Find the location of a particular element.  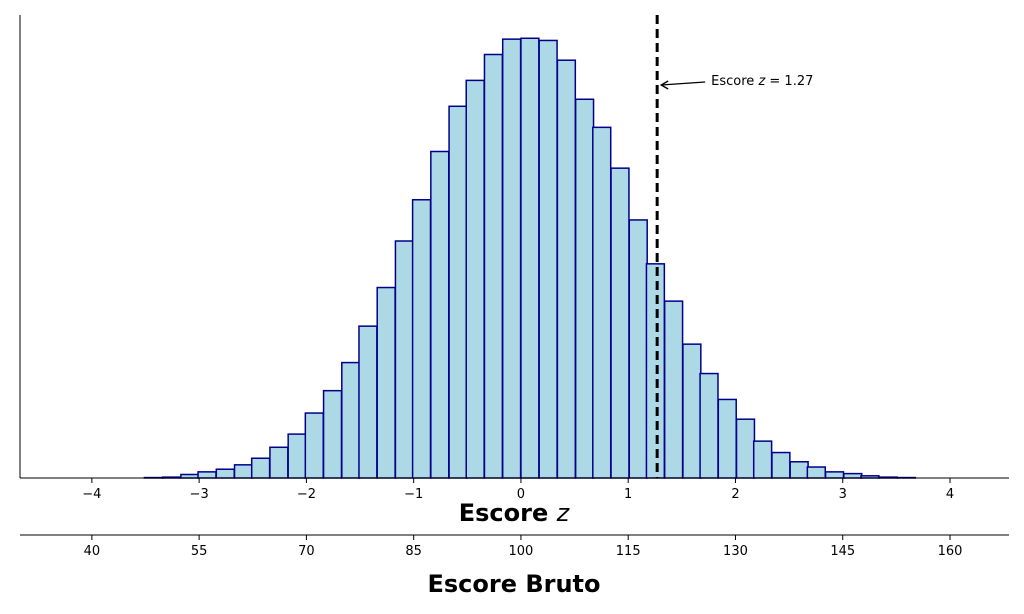

raw-tick-label: 85 is located at coordinates (413, 551).